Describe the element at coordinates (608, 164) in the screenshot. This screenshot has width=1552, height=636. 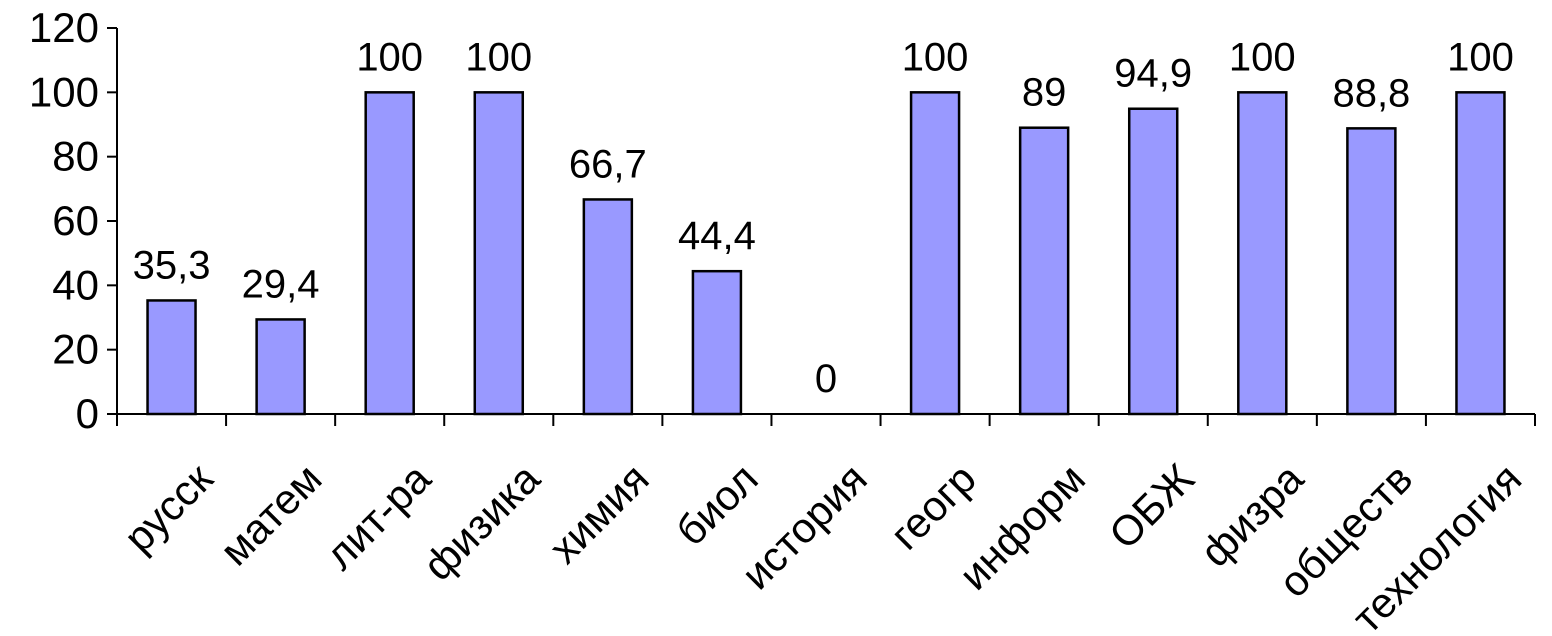
I see `data-label: 66,7` at that location.